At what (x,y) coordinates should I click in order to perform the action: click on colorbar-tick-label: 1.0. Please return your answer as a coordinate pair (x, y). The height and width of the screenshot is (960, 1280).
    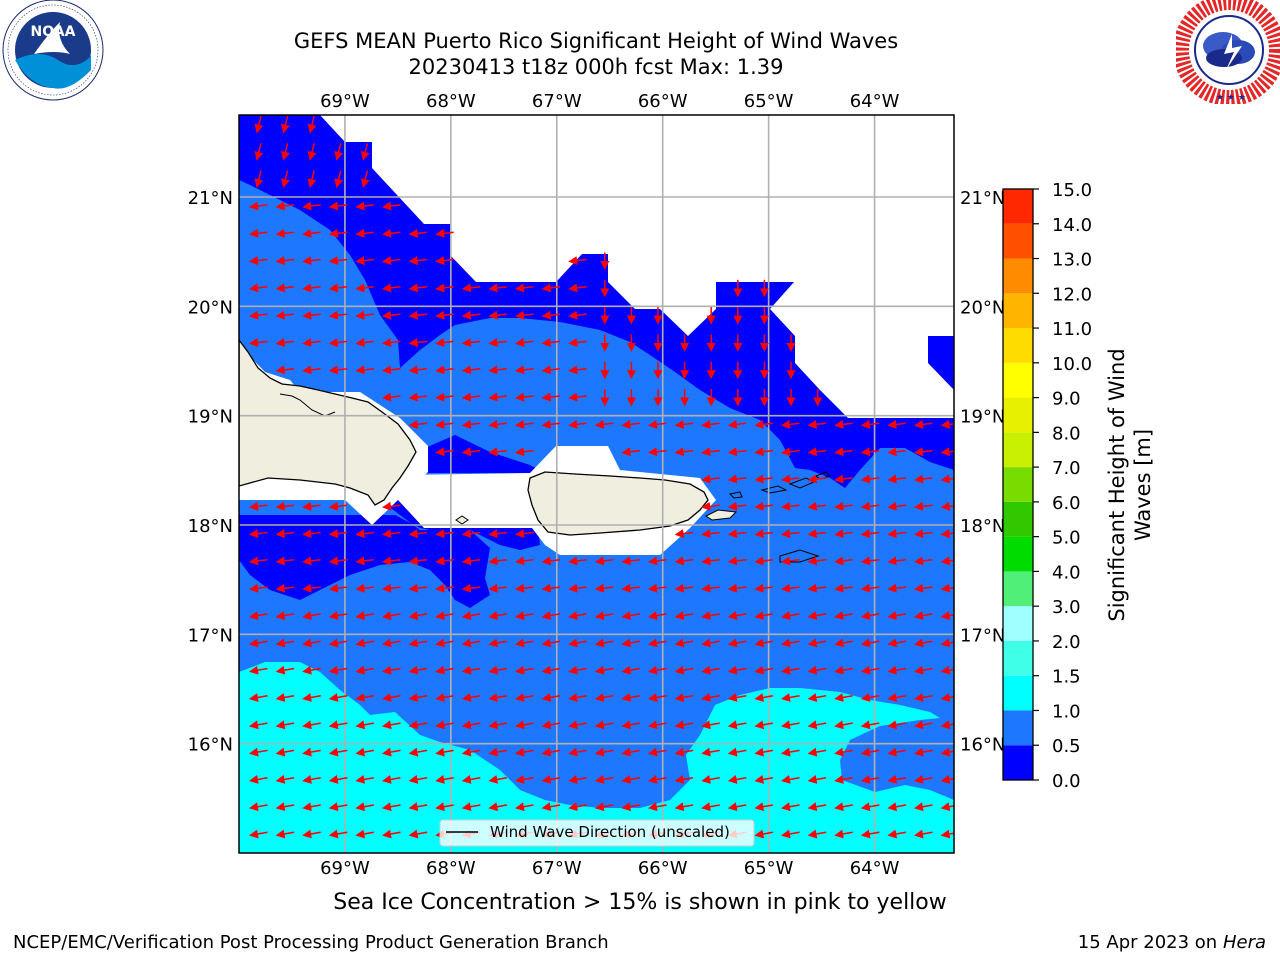
    Looking at the image, I should click on (1066, 711).